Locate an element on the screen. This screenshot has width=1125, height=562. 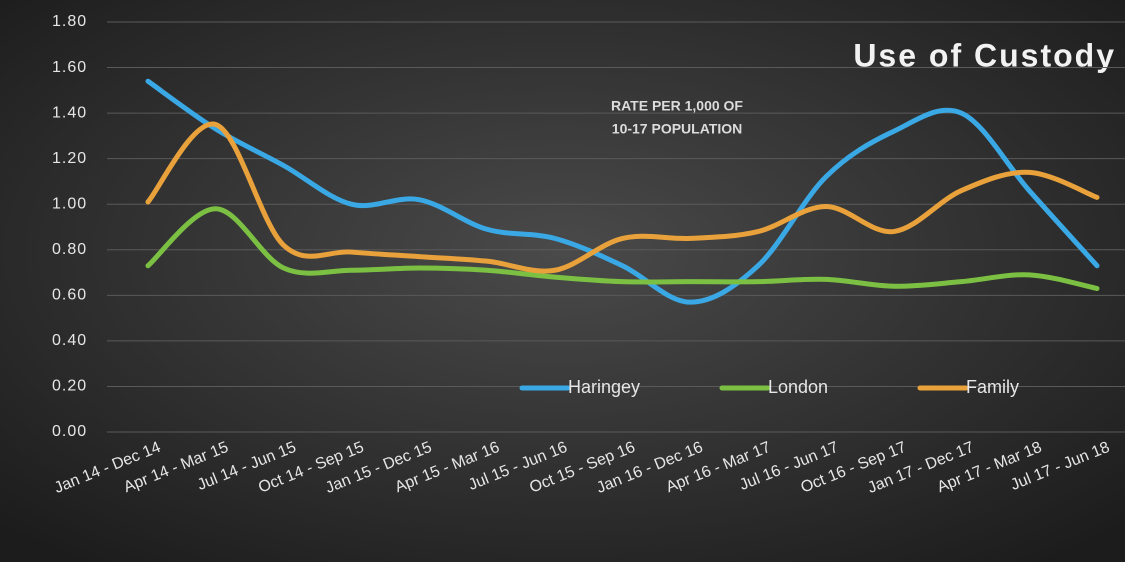
y-tick-label: 1.40 is located at coordinates (69, 112).